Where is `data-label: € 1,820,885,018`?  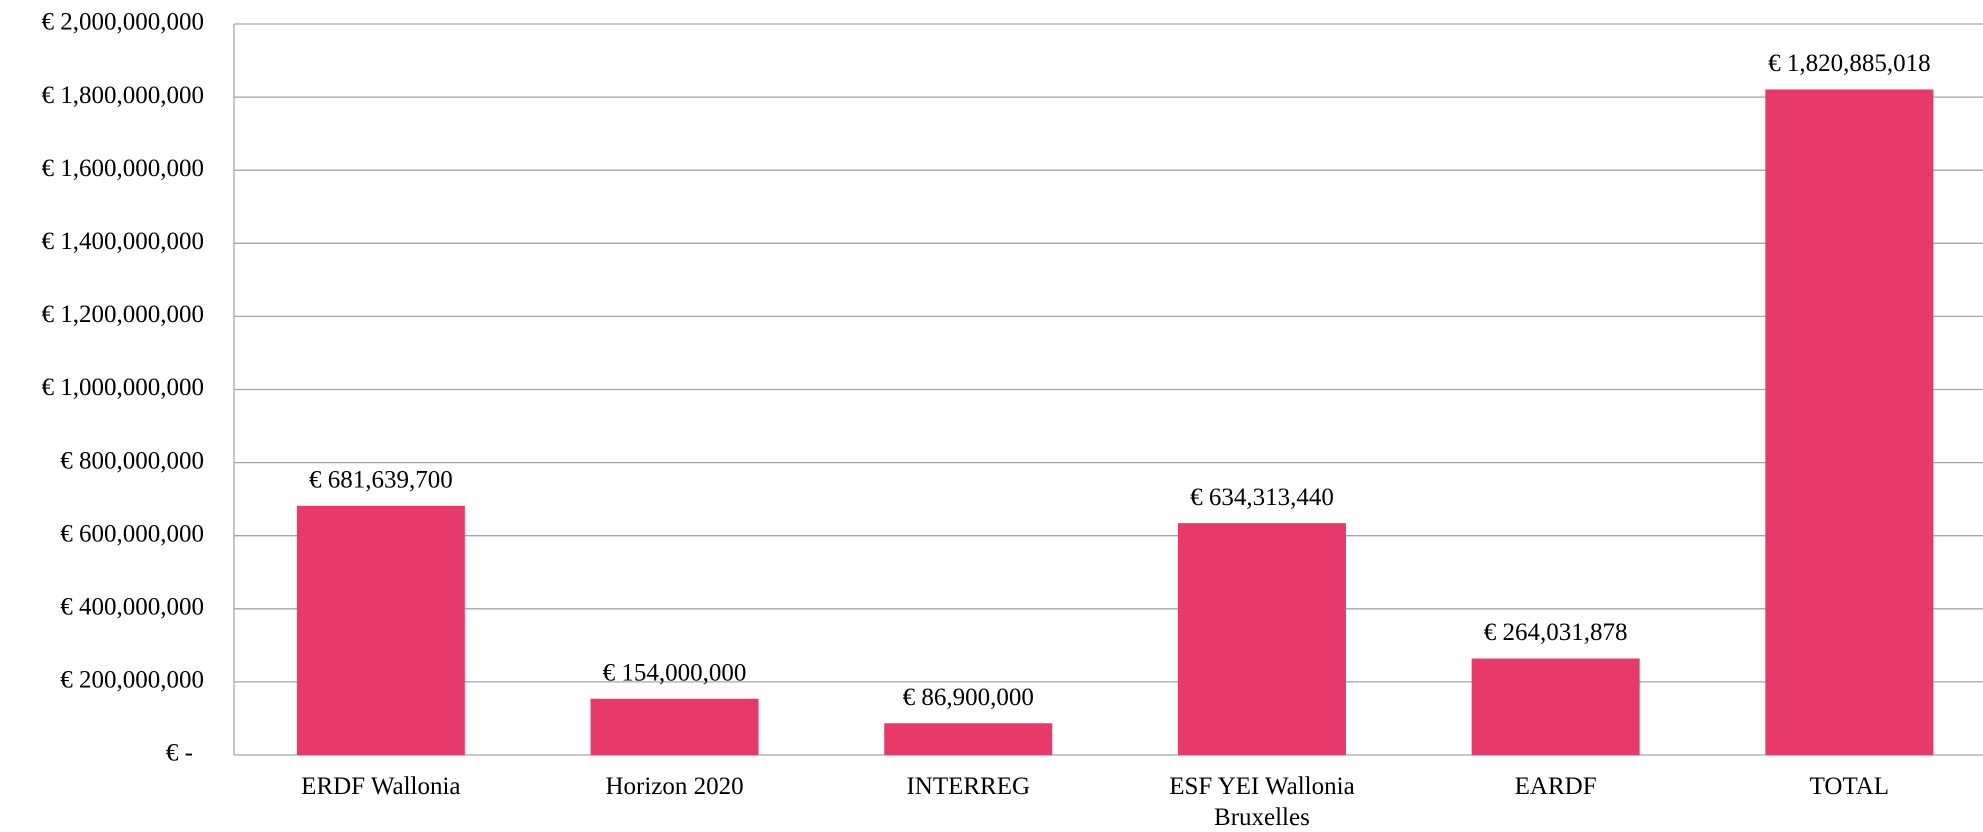 data-label: € 1,820,885,018 is located at coordinates (1849, 63).